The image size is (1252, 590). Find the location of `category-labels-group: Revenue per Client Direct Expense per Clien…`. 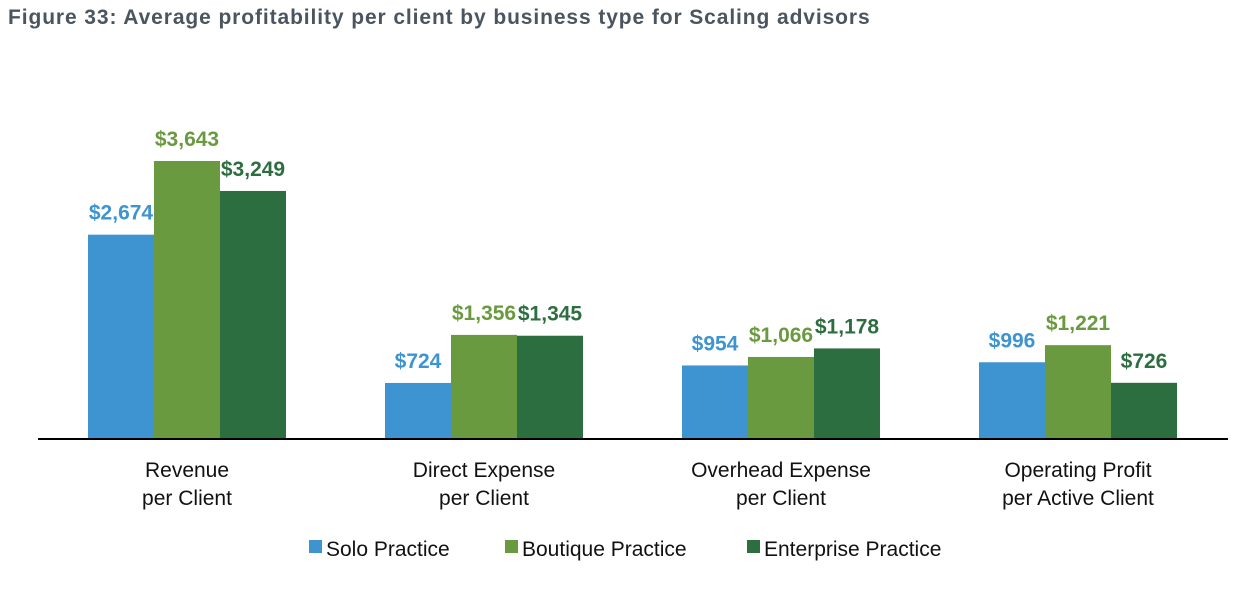

category-labels-group: Revenue per Client Direct Expense per Clien… is located at coordinates (648, 484).